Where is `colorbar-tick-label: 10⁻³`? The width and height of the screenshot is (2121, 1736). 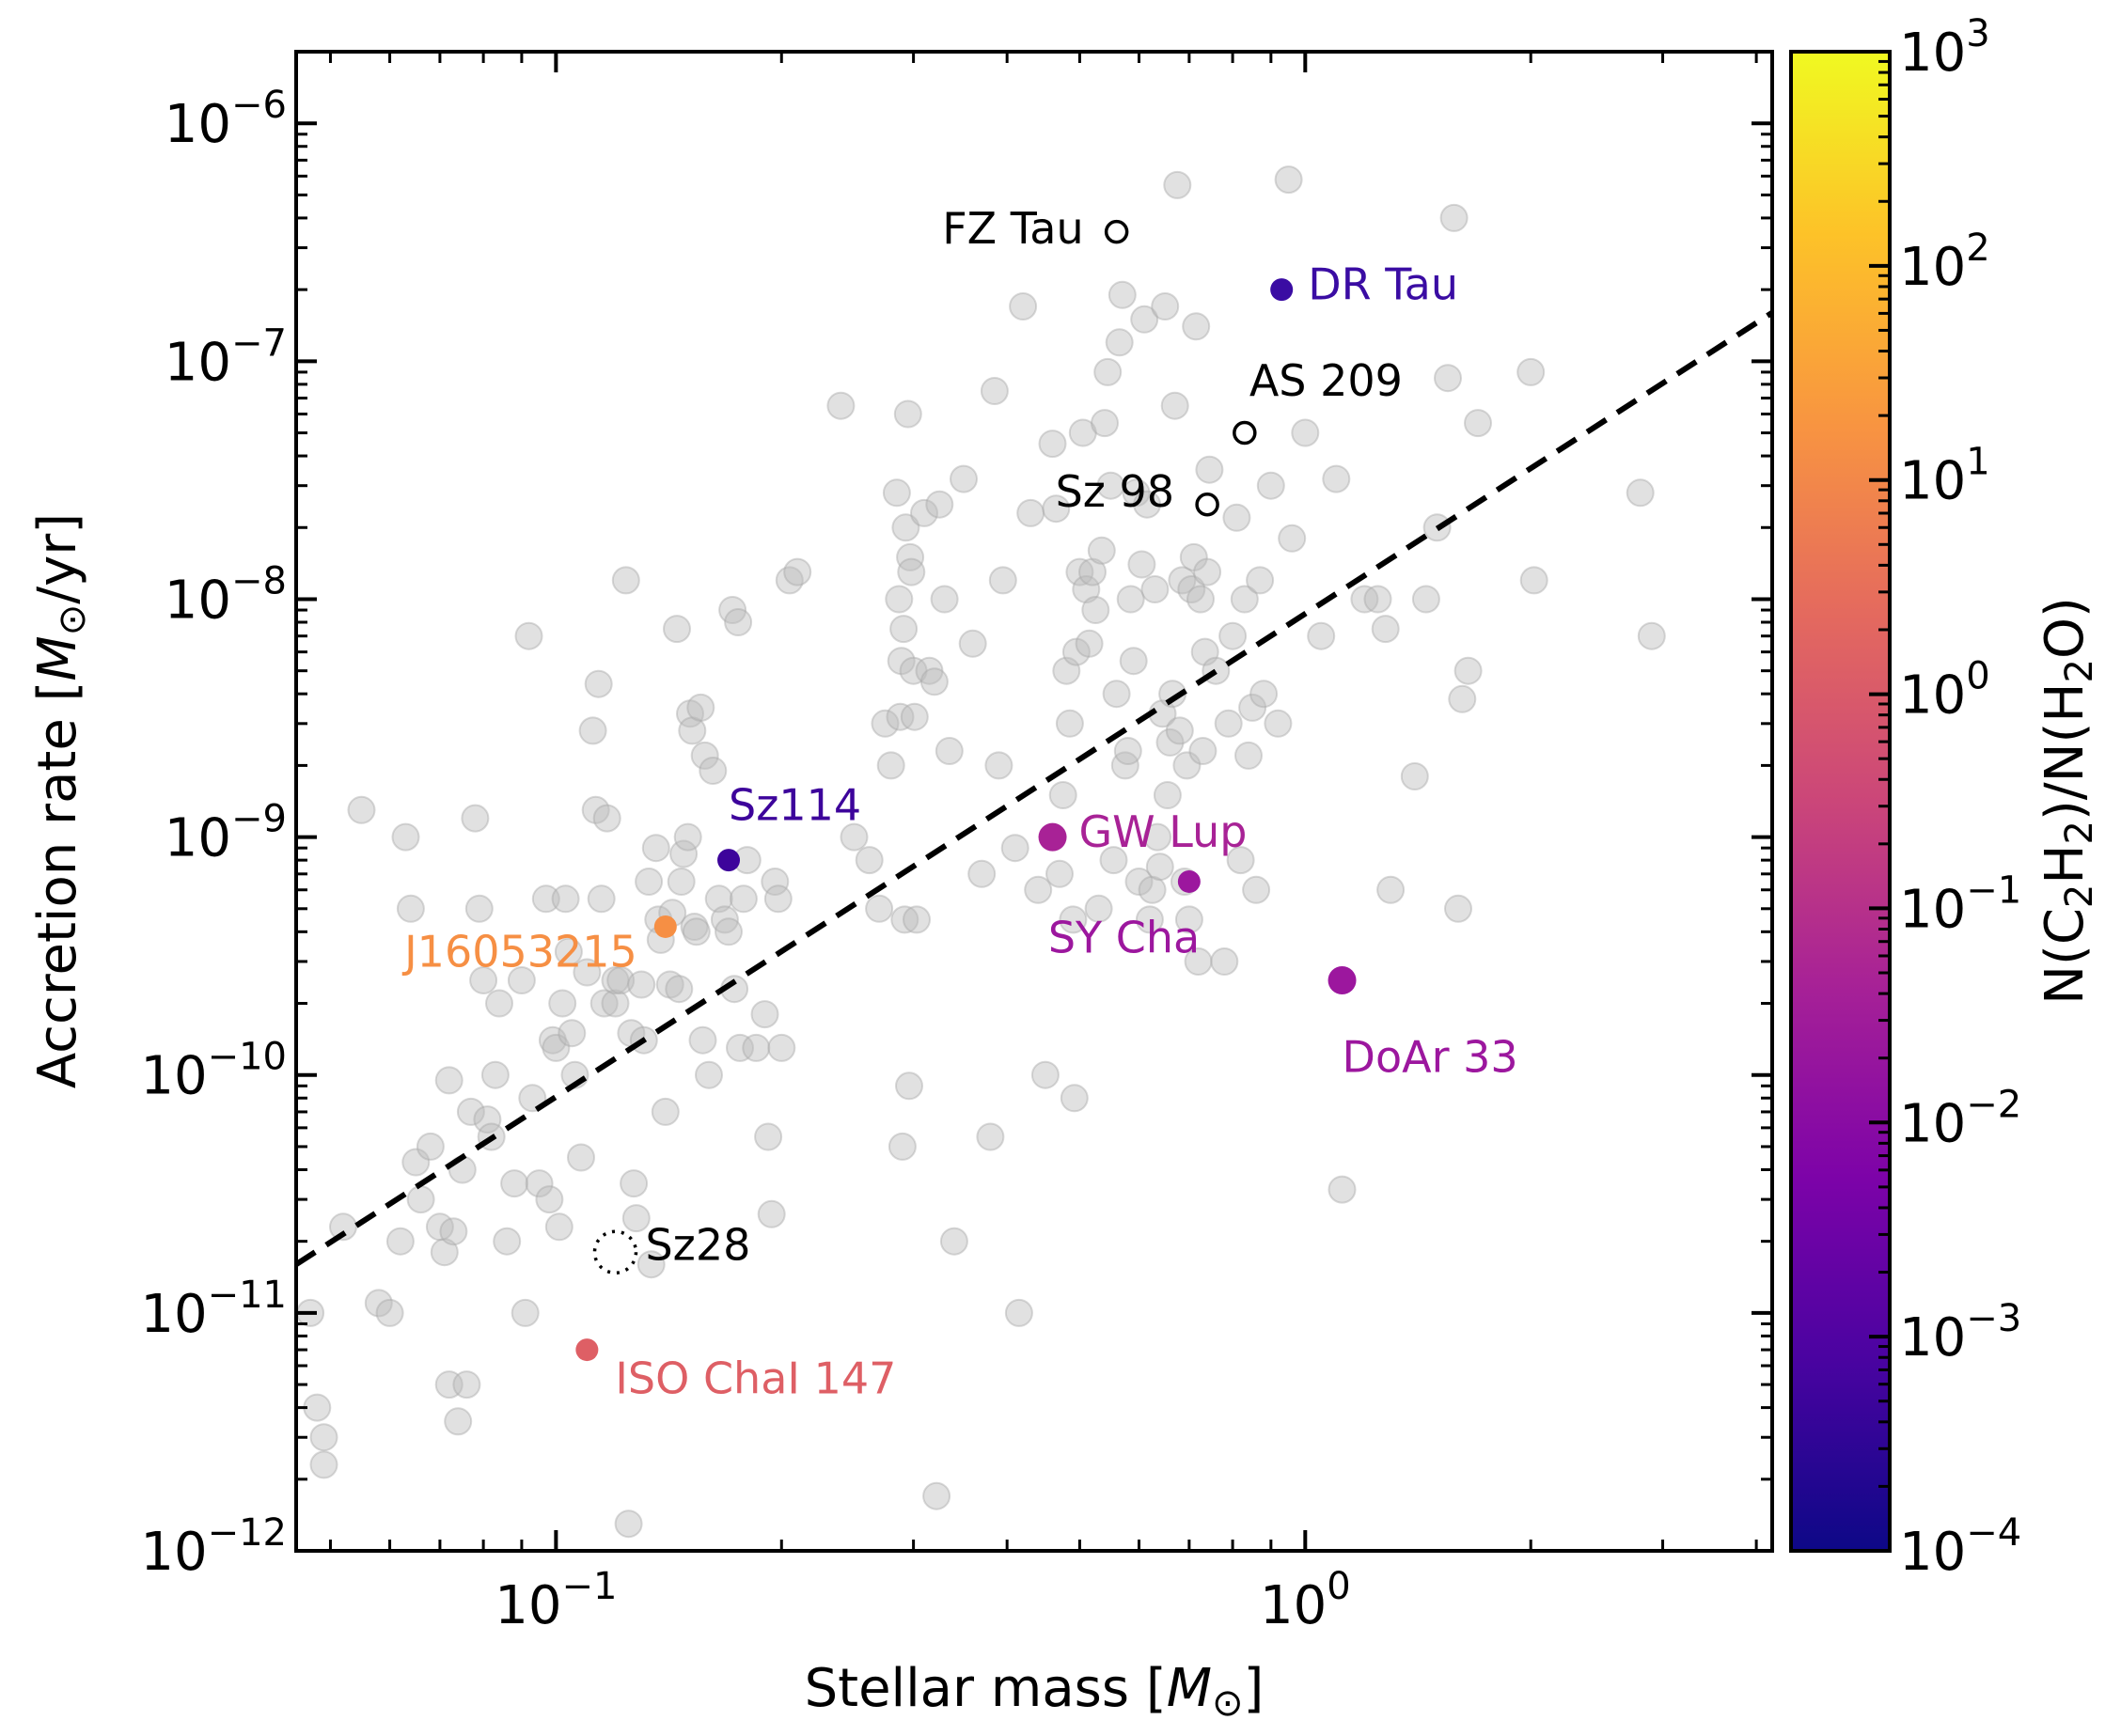
colorbar-tick-label: 10⁻³ is located at coordinates (1960, 1332).